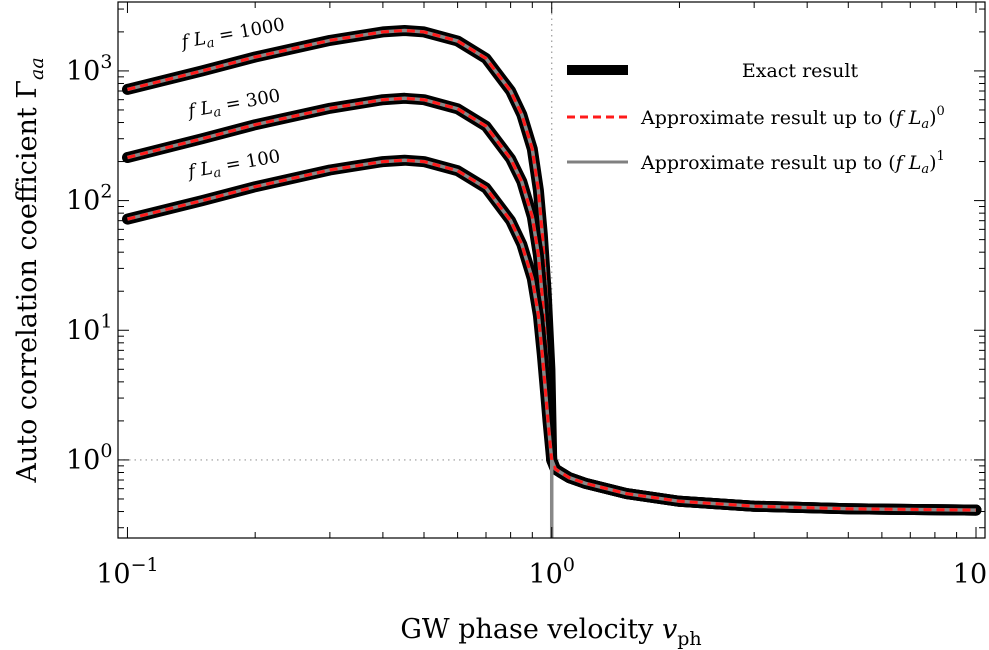 The width and height of the screenshot is (989, 650). I want to click on x-tick-label: 10⁰, so click(552, 572).